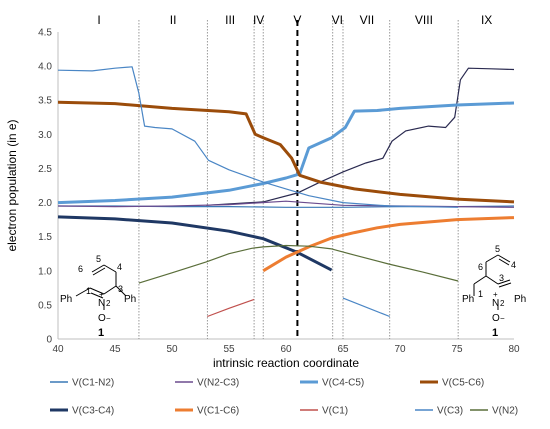 Image resolution: width=550 pixels, height=429 pixels. I want to click on y-tick-label: 0.5, so click(45, 305).